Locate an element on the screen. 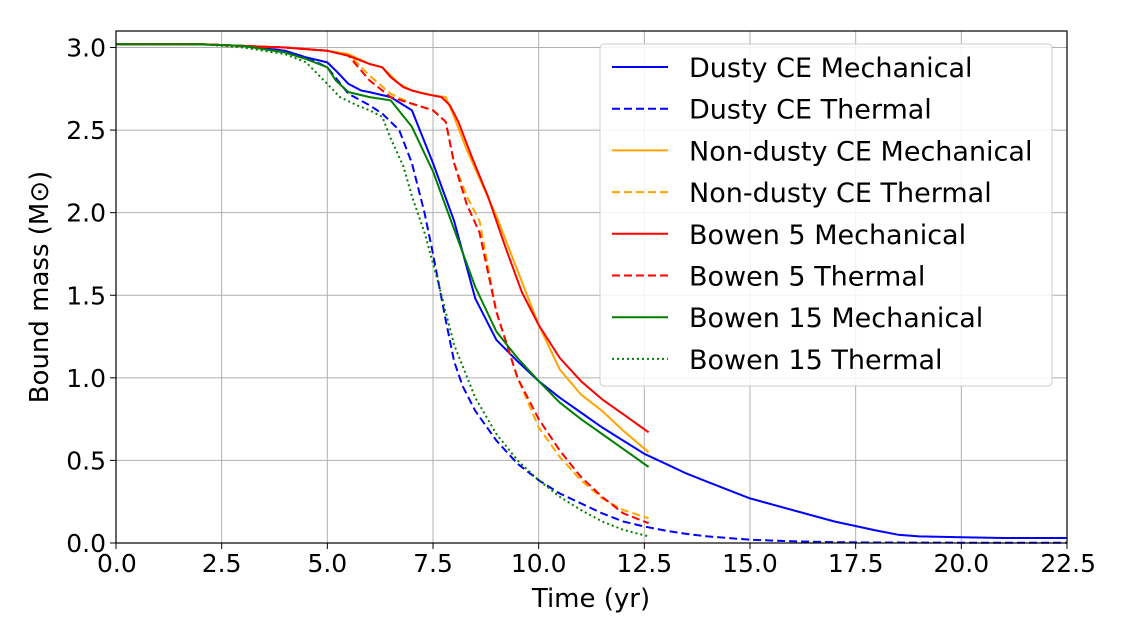 The height and width of the screenshot is (641, 1128). x-tick-label: 15.0 is located at coordinates (750, 563).